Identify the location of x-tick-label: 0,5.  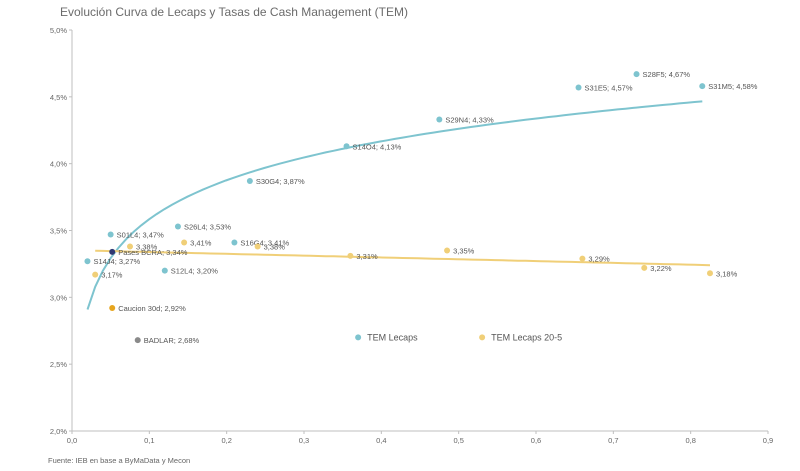
(458, 440).